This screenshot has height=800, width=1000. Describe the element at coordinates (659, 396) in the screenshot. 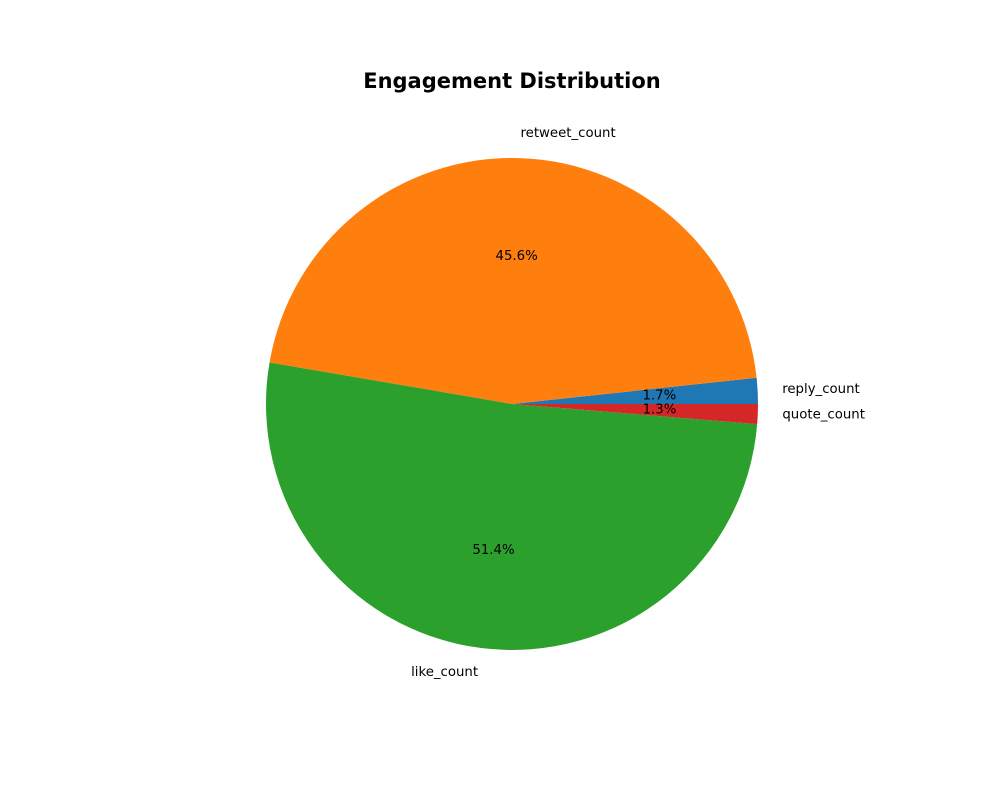

I see `pct-label-reply-count: 1.7%` at that location.